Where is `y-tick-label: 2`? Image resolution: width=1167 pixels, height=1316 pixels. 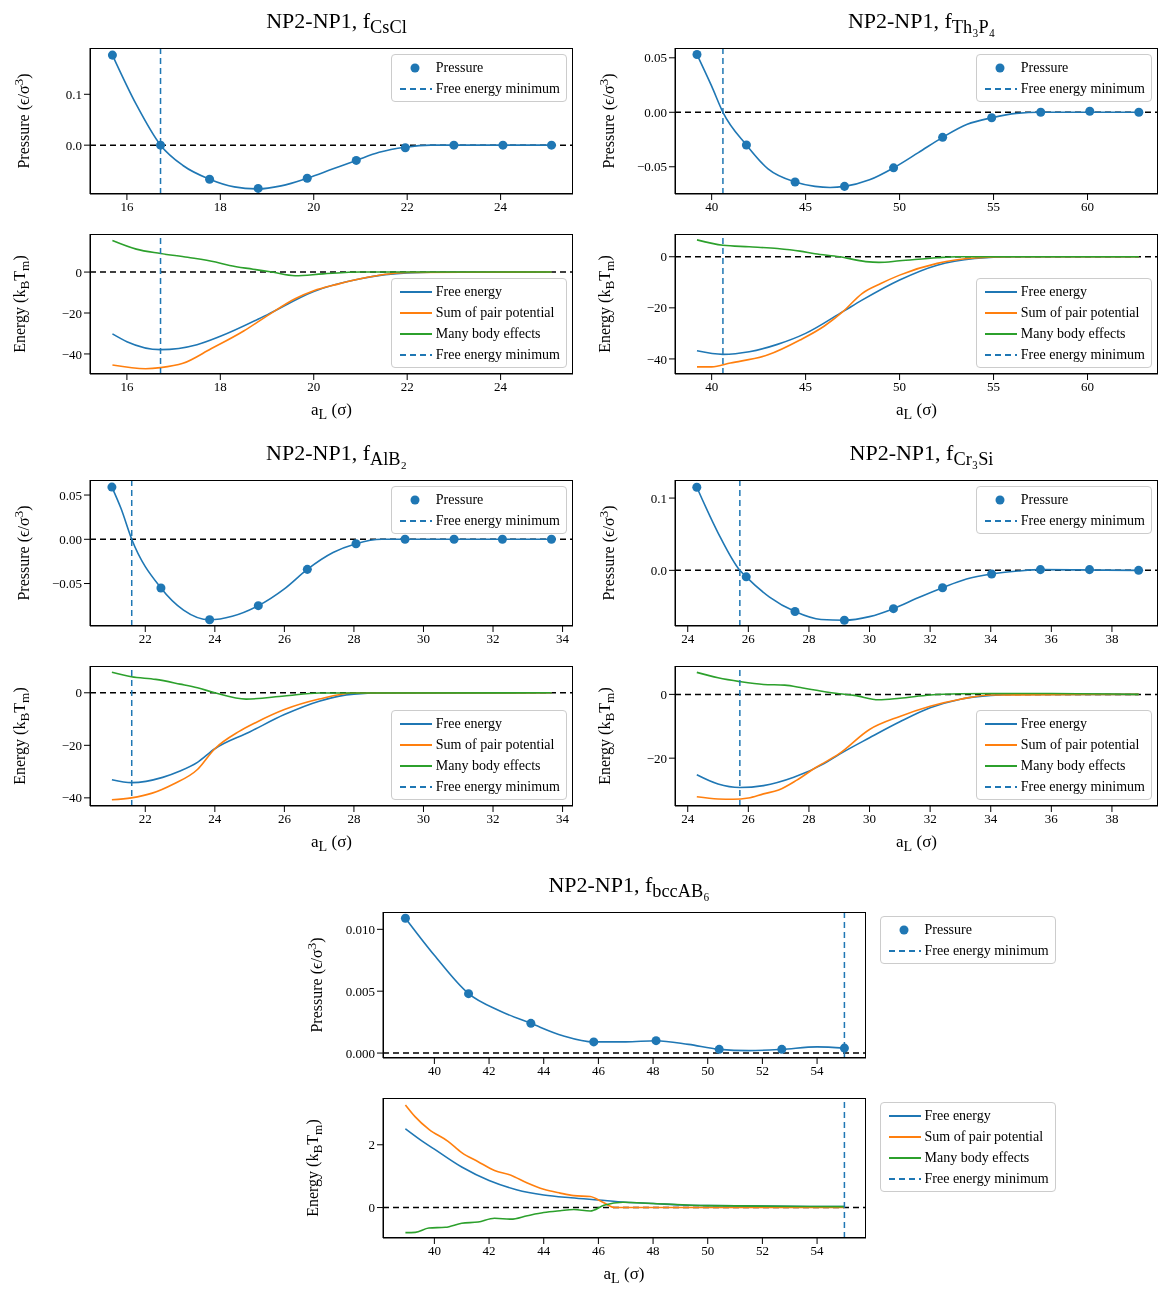
y-tick-label: 2 is located at coordinates (371, 1145).